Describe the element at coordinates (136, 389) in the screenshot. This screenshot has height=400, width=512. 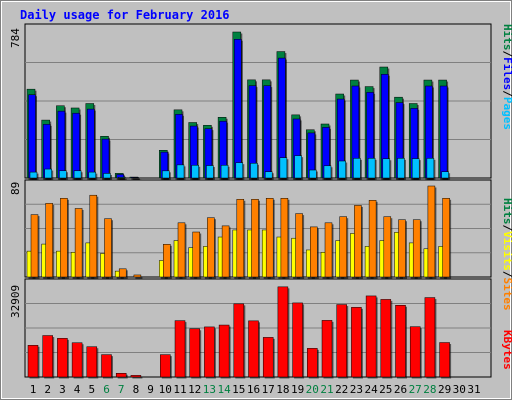
I see `day-label: 8` at that location.